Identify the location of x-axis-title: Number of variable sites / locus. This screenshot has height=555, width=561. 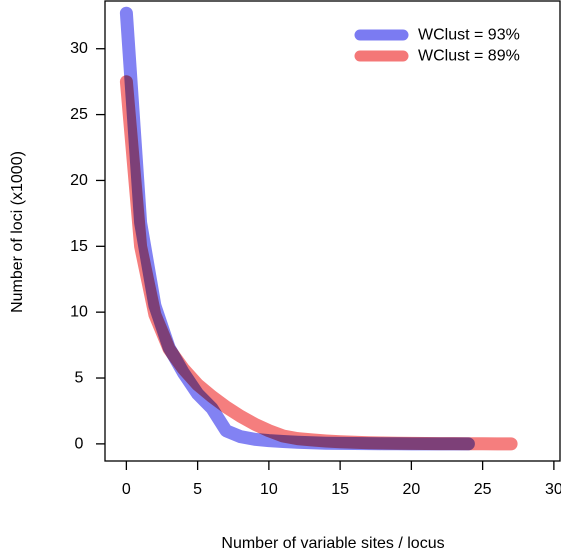
(332, 543).